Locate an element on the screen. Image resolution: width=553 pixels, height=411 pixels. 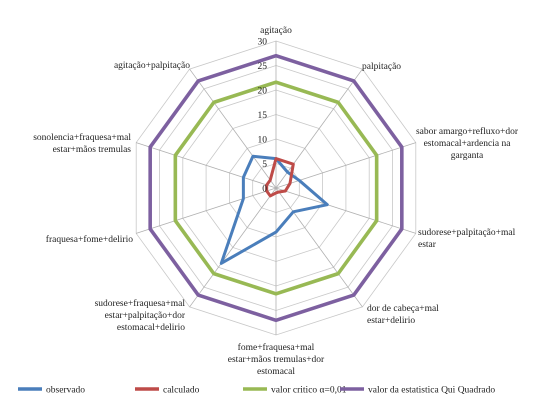
legend-label-2: calculado is located at coordinates (181, 391).